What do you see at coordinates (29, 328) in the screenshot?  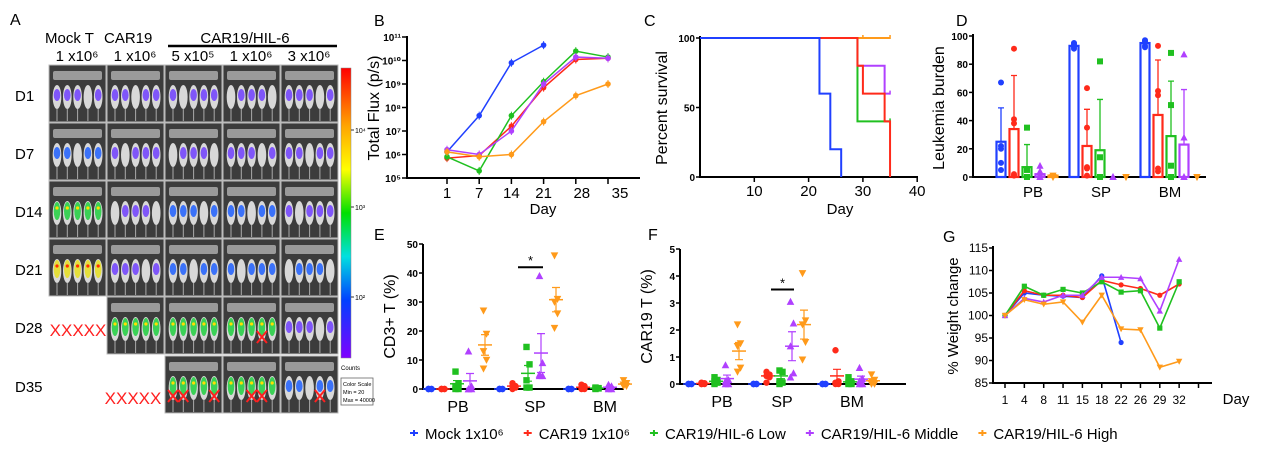 I see `row-label: D28` at bounding box center [29, 328].